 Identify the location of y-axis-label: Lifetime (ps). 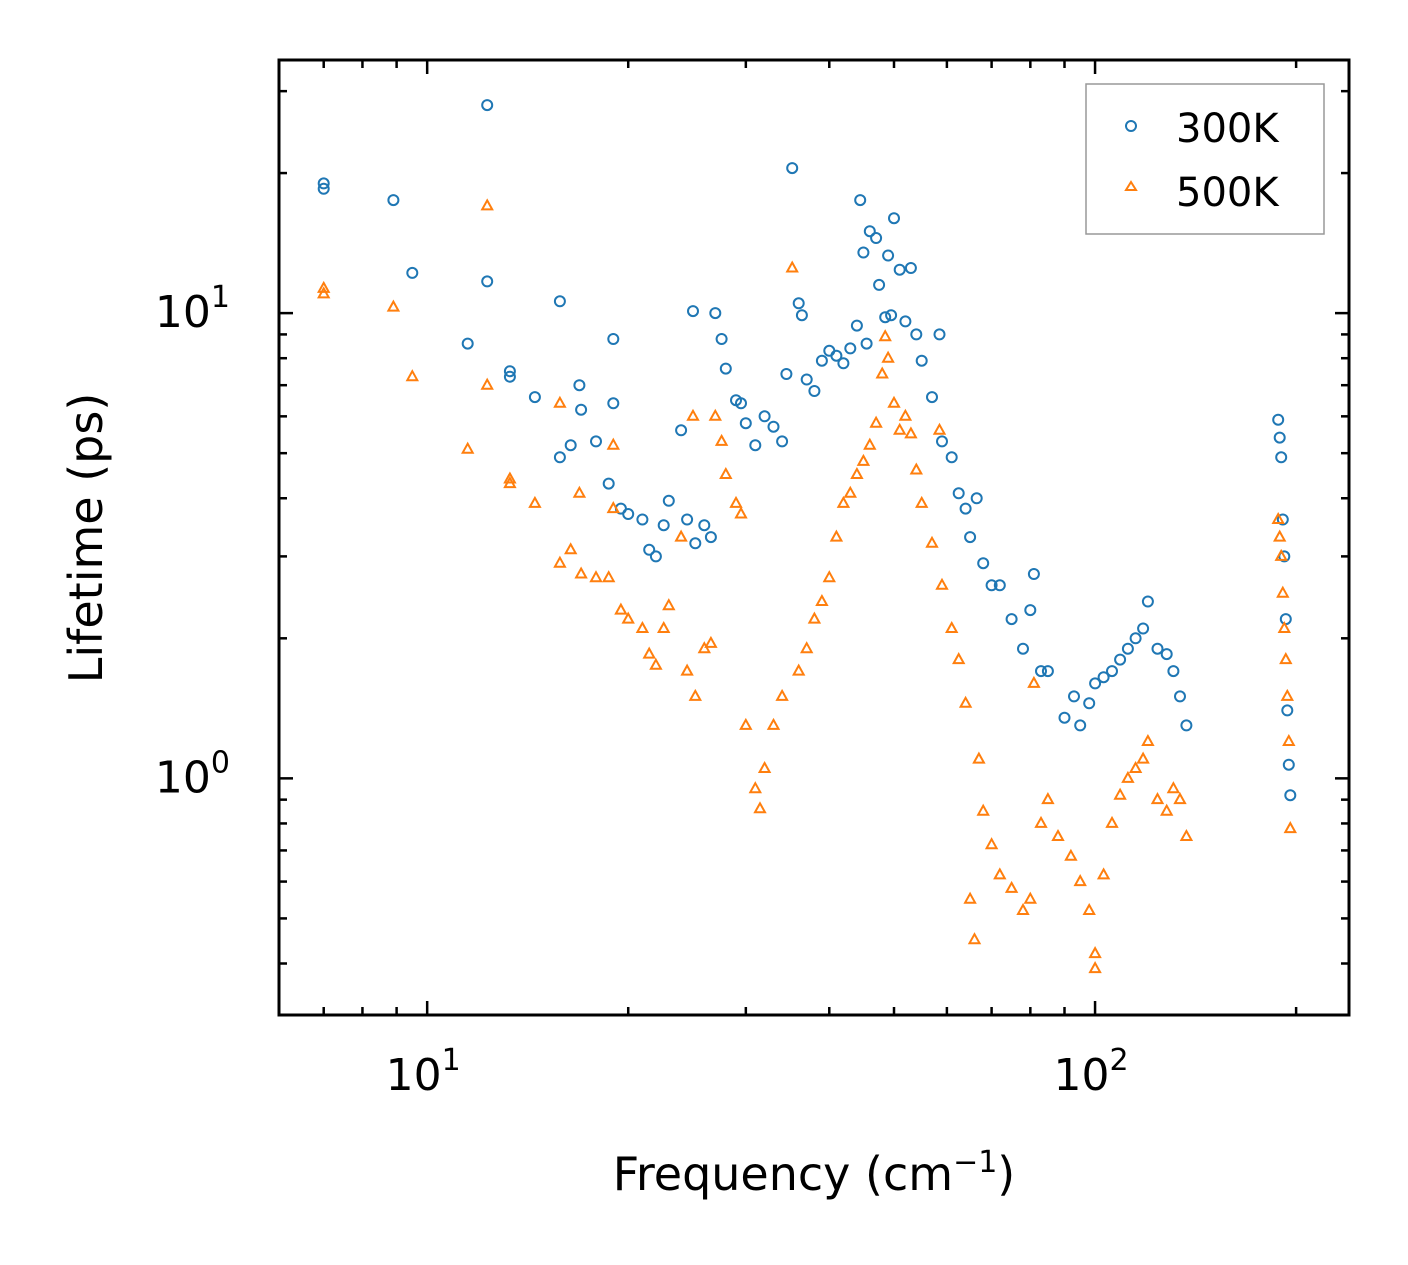
(86, 538).